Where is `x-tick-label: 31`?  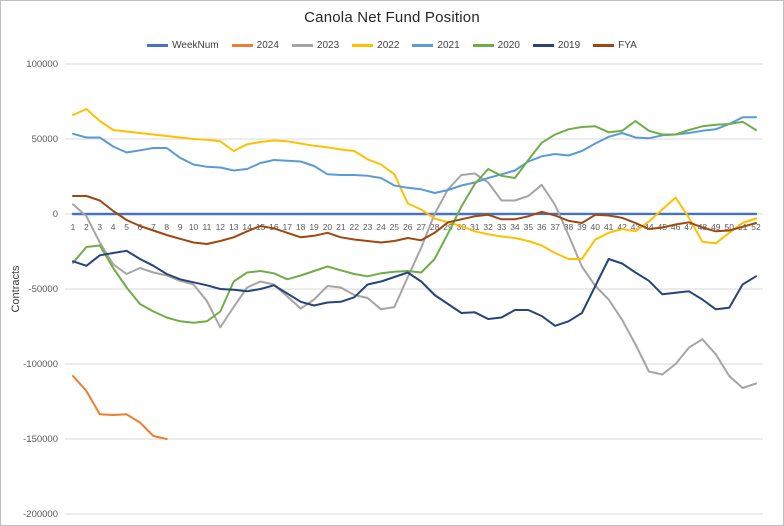
x-tick-label: 31 is located at coordinates (475, 227).